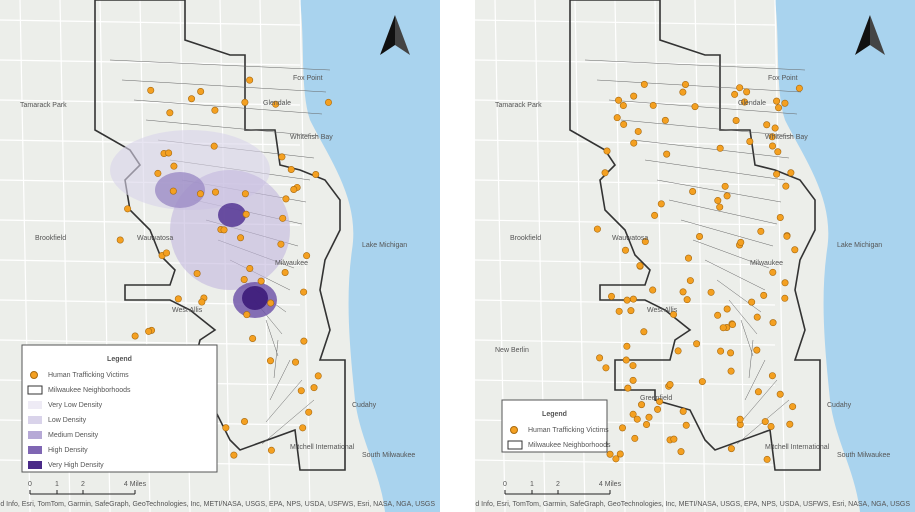 The image size is (915, 512). I want to click on place-label: Tamarack Park, so click(43, 105).